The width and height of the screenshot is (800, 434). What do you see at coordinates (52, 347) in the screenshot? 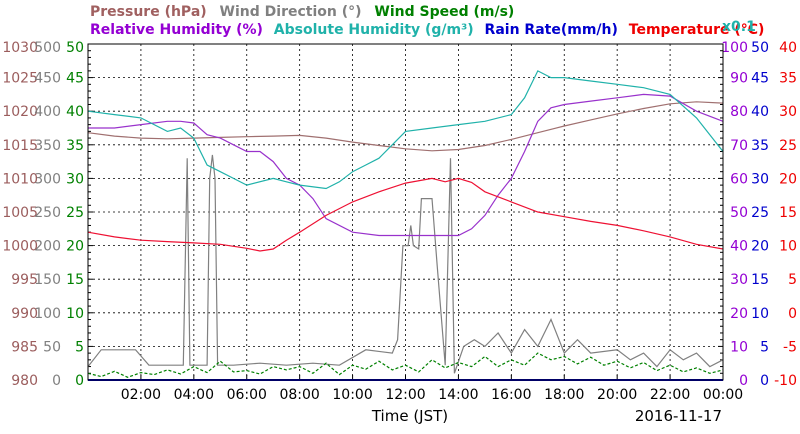
I see `y-tick-label-wind-direction: 50` at bounding box center [52, 347].